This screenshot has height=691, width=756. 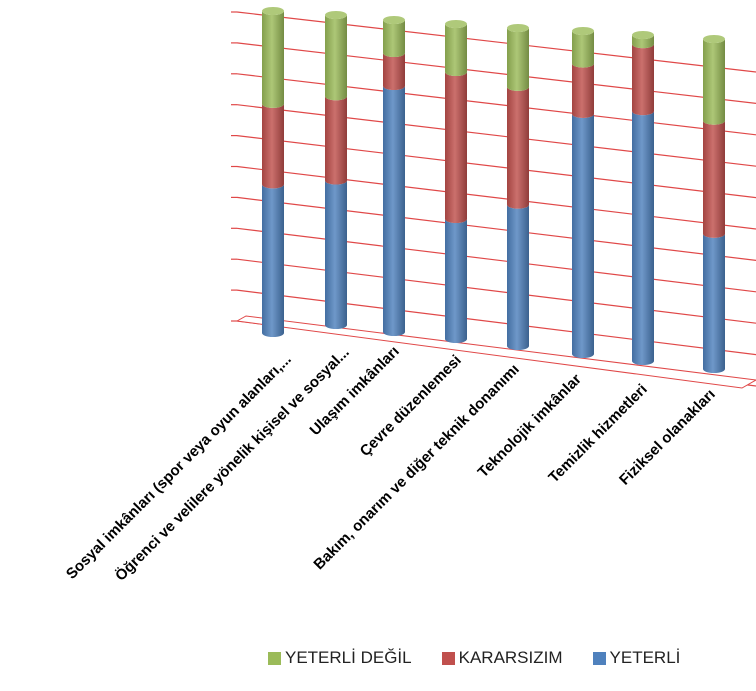 What do you see at coordinates (448, 658) in the screenshot?
I see `legend-swatch-kararsizim` at bounding box center [448, 658].